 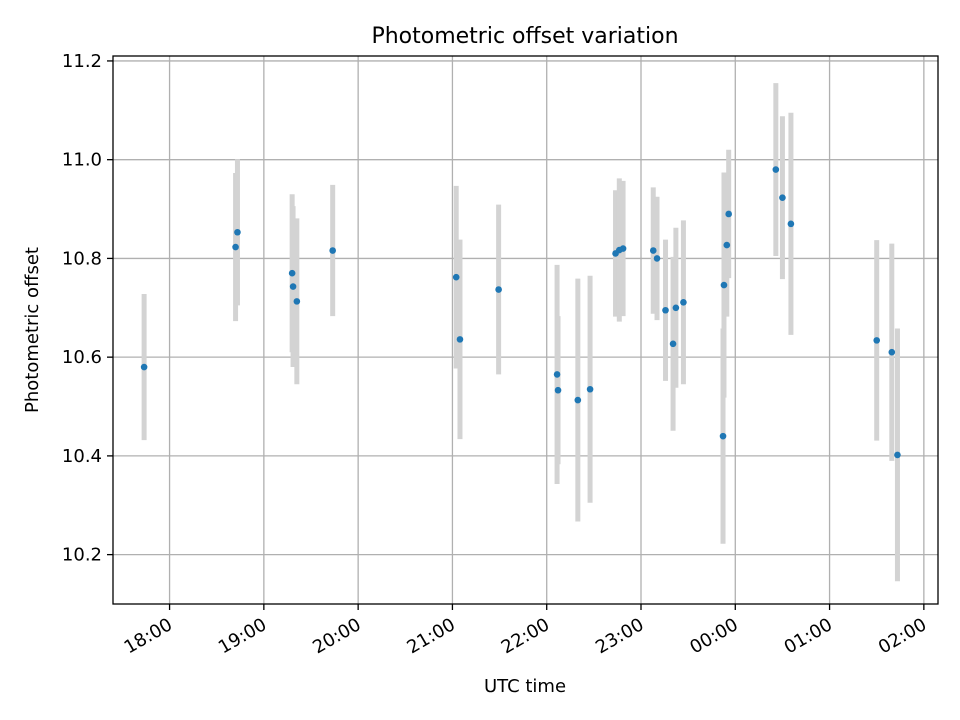 I want to click on chart-title: Photometric offset variation, so click(x=524, y=36).